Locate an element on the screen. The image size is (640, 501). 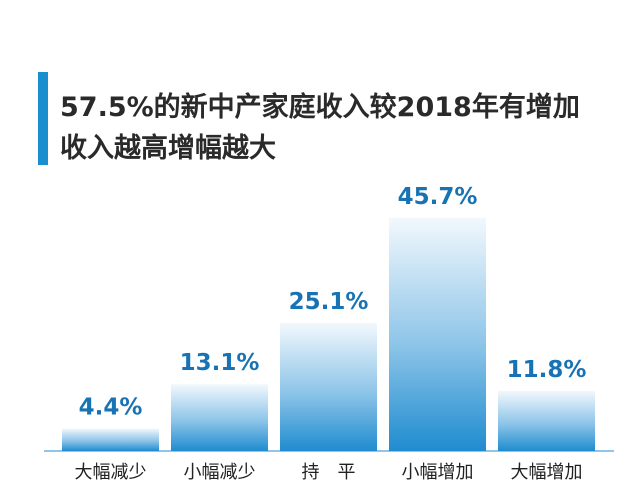
category-label-2: 持 平 is located at coordinates (329, 472).